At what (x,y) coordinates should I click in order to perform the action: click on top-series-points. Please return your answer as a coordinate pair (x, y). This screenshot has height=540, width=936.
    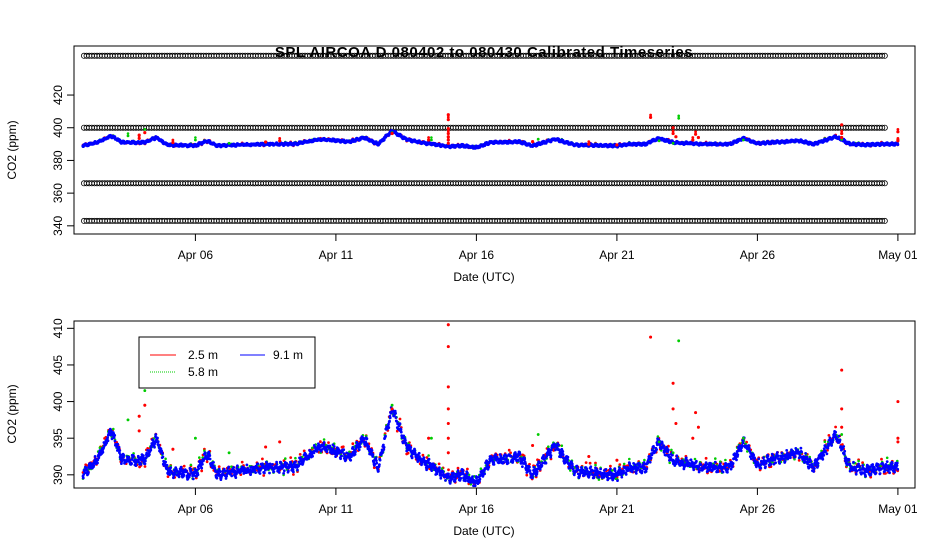
    Looking at the image, I should click on (490, 131).